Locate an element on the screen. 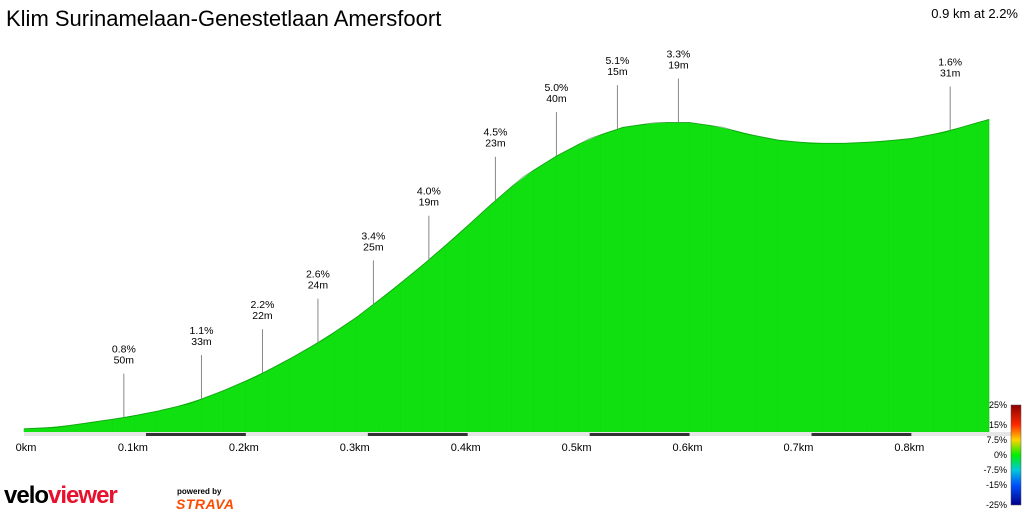  grade-legend-label-2: 7.5% is located at coordinates (996, 440).